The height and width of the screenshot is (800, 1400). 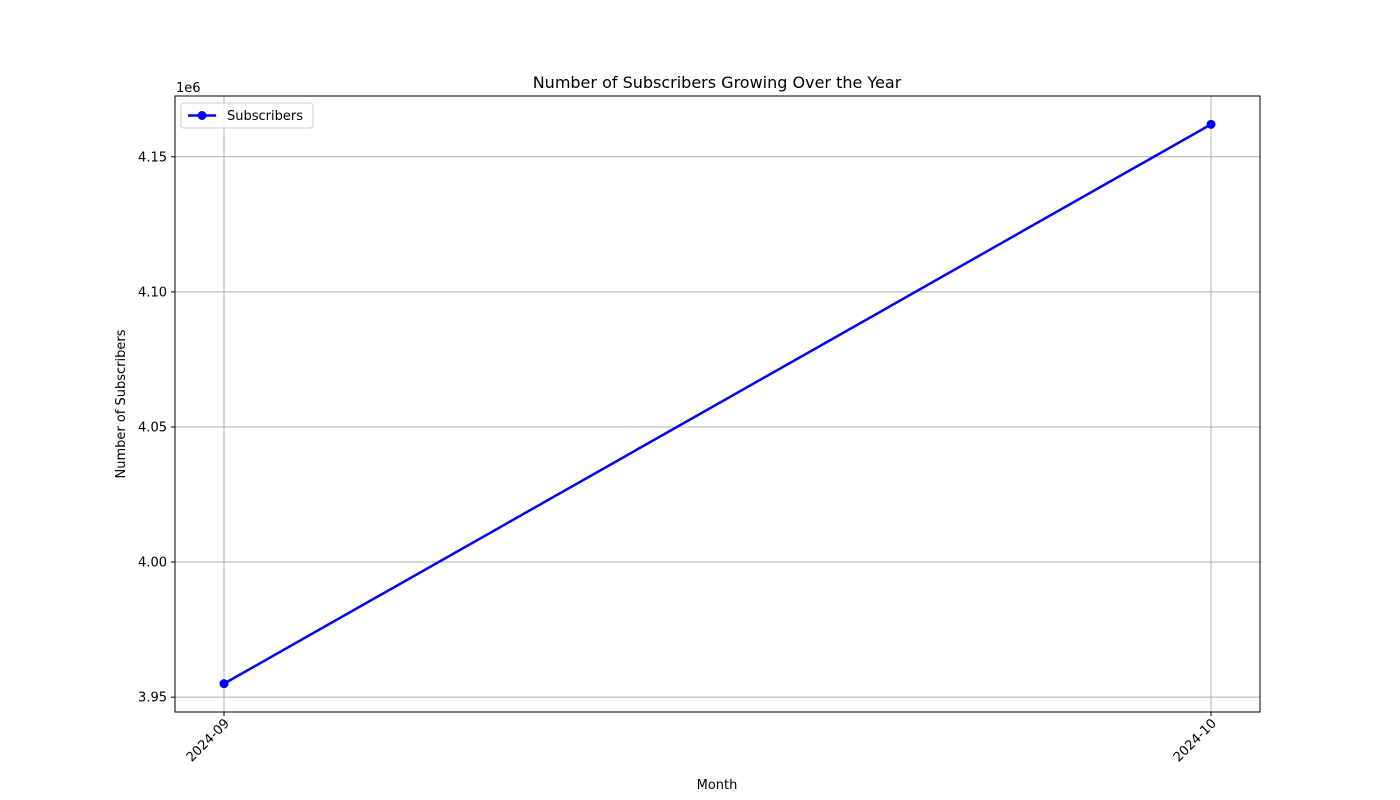 I want to click on legend: Subscribers, so click(x=247, y=115).